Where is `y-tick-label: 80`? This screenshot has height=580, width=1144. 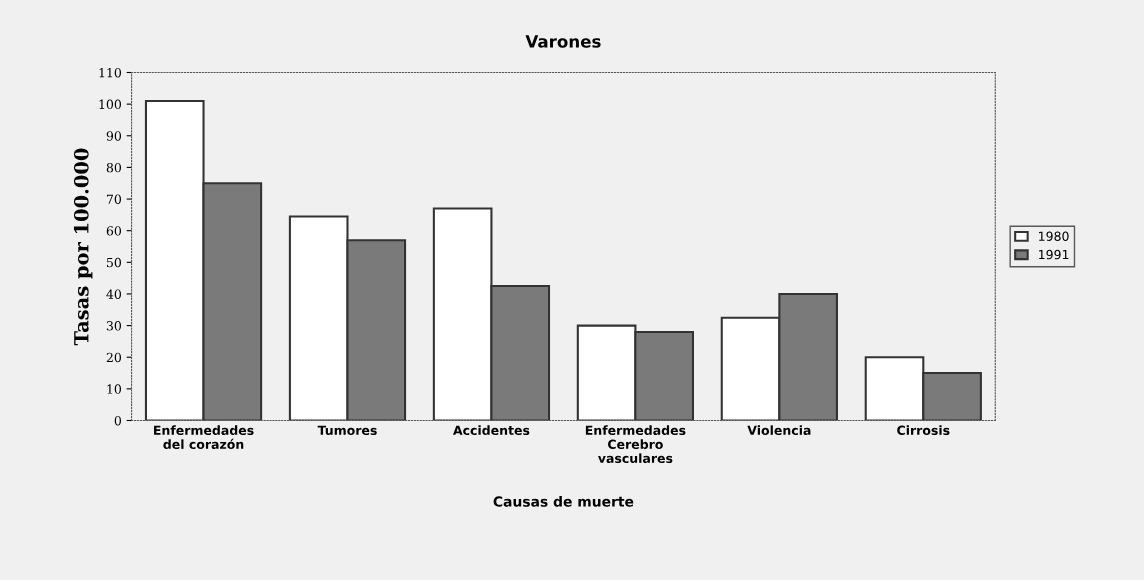 y-tick-label: 80 is located at coordinates (114, 167).